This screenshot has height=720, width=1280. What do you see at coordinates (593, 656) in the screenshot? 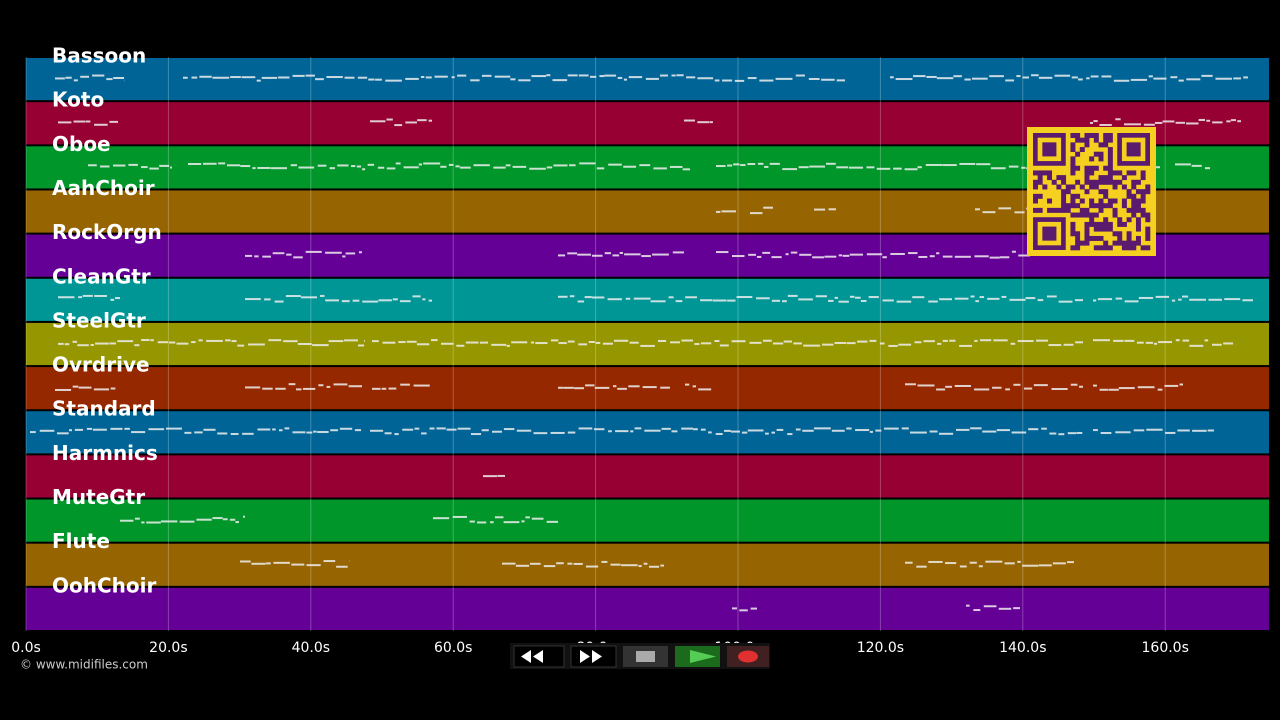
I see `forward-button` at bounding box center [593, 656].